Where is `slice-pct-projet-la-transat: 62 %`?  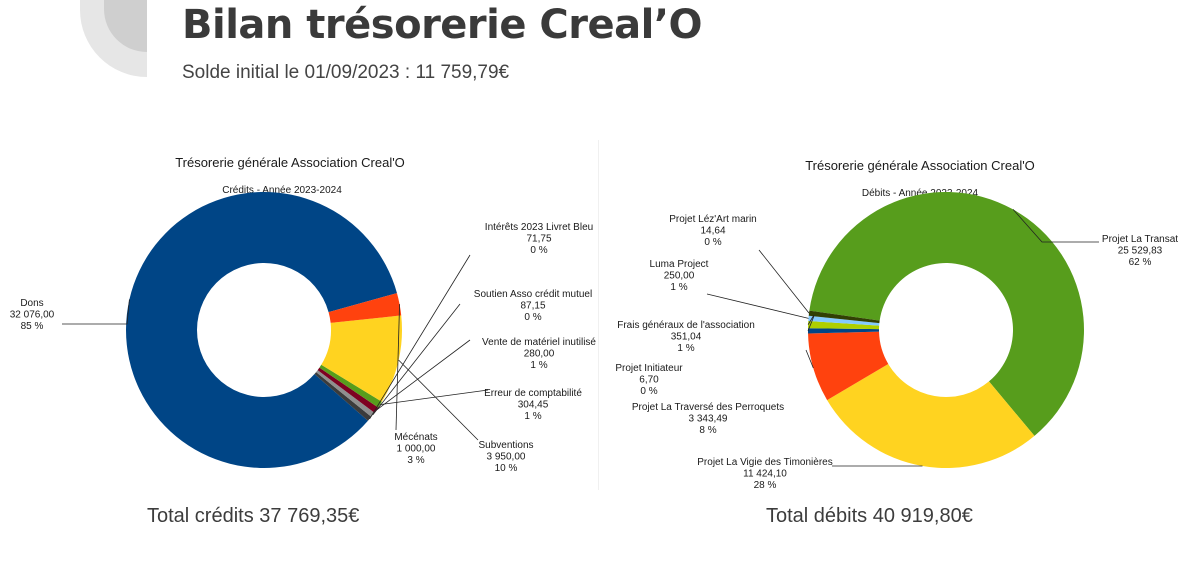
slice-pct-projet-la-transat: 62 % is located at coordinates (1140, 262).